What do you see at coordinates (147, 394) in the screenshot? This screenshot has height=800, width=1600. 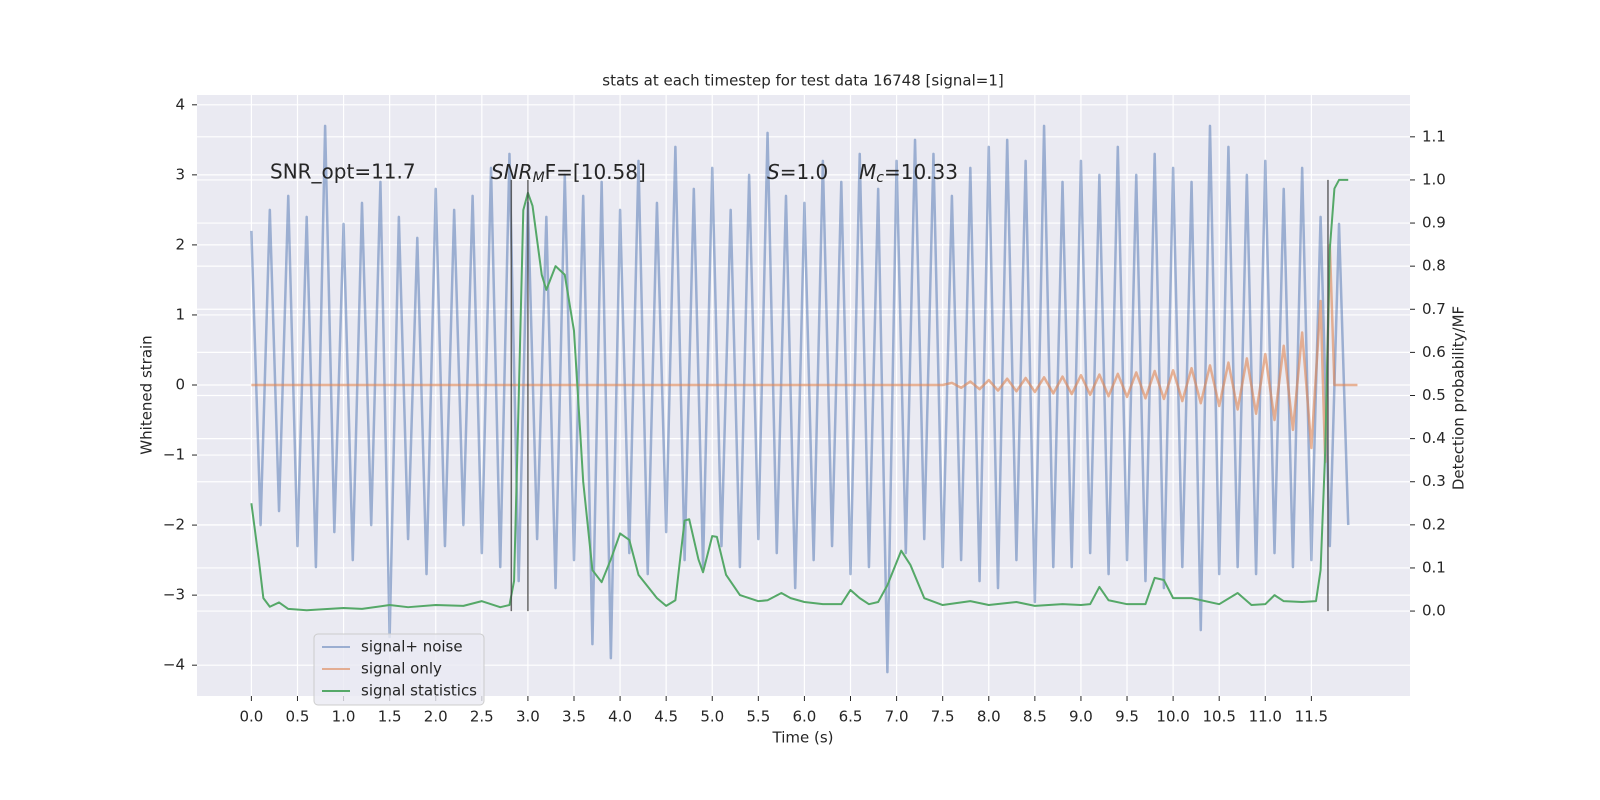 I see `y-axis-label: Whitened strain` at bounding box center [147, 394].